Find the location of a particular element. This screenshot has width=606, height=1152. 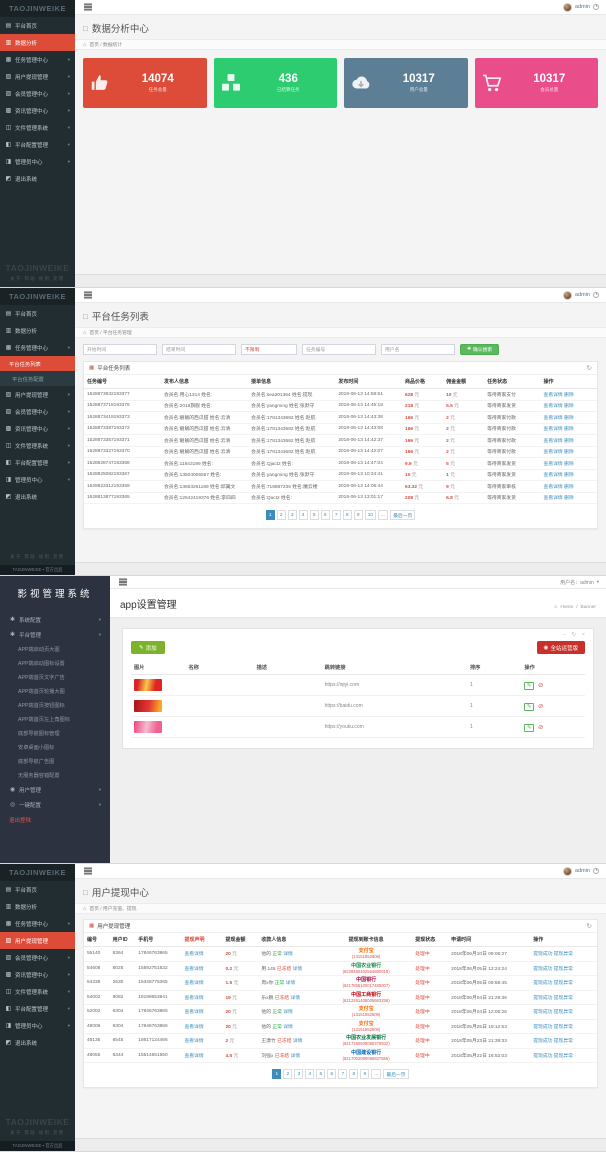

page-button: 最后一页 is located at coordinates (396, 1074).